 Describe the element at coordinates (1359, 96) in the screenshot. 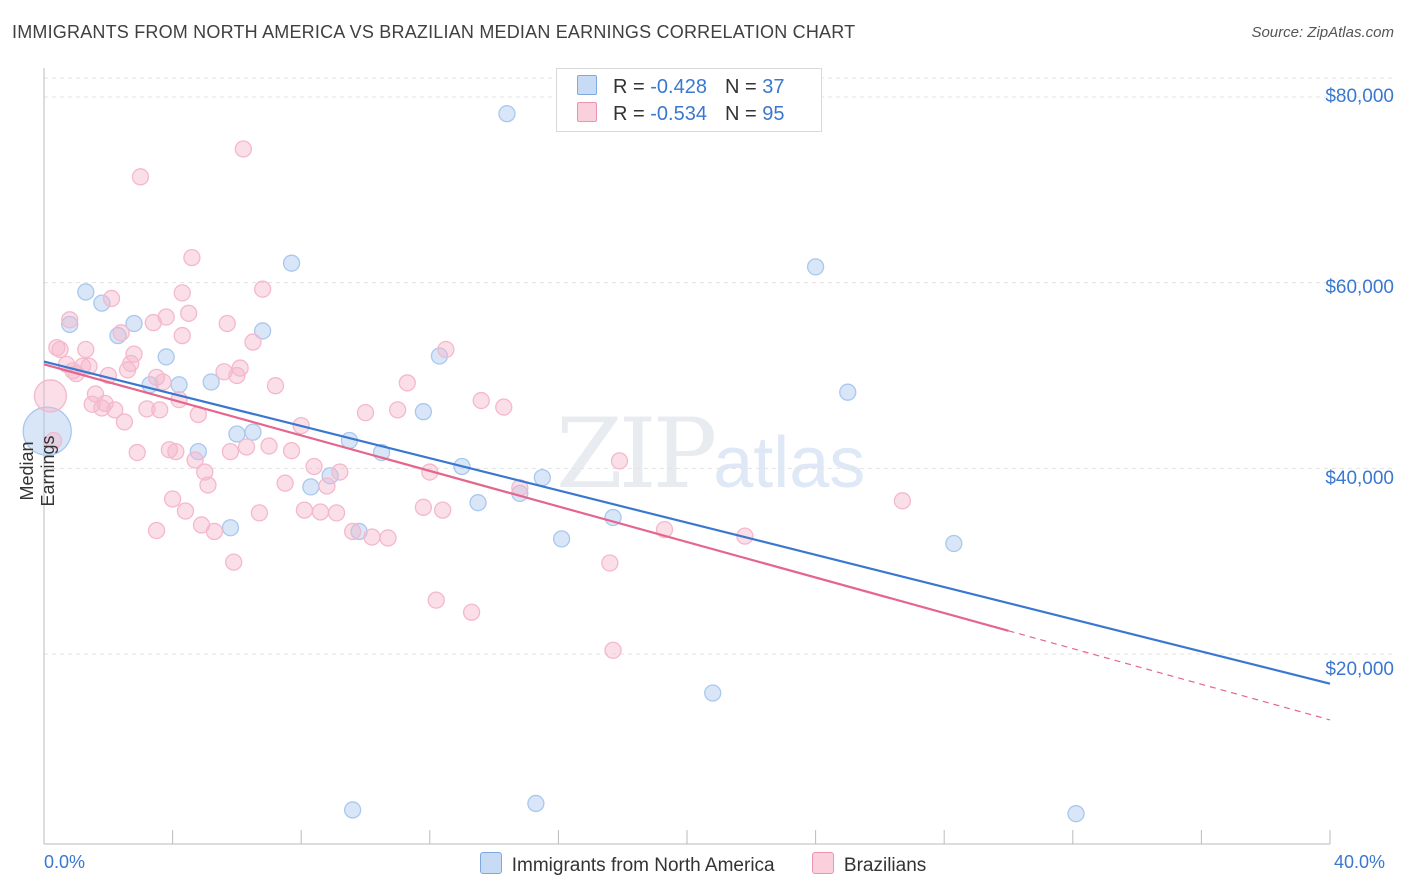

I see `y-tick-label-80000: $80,000` at that location.